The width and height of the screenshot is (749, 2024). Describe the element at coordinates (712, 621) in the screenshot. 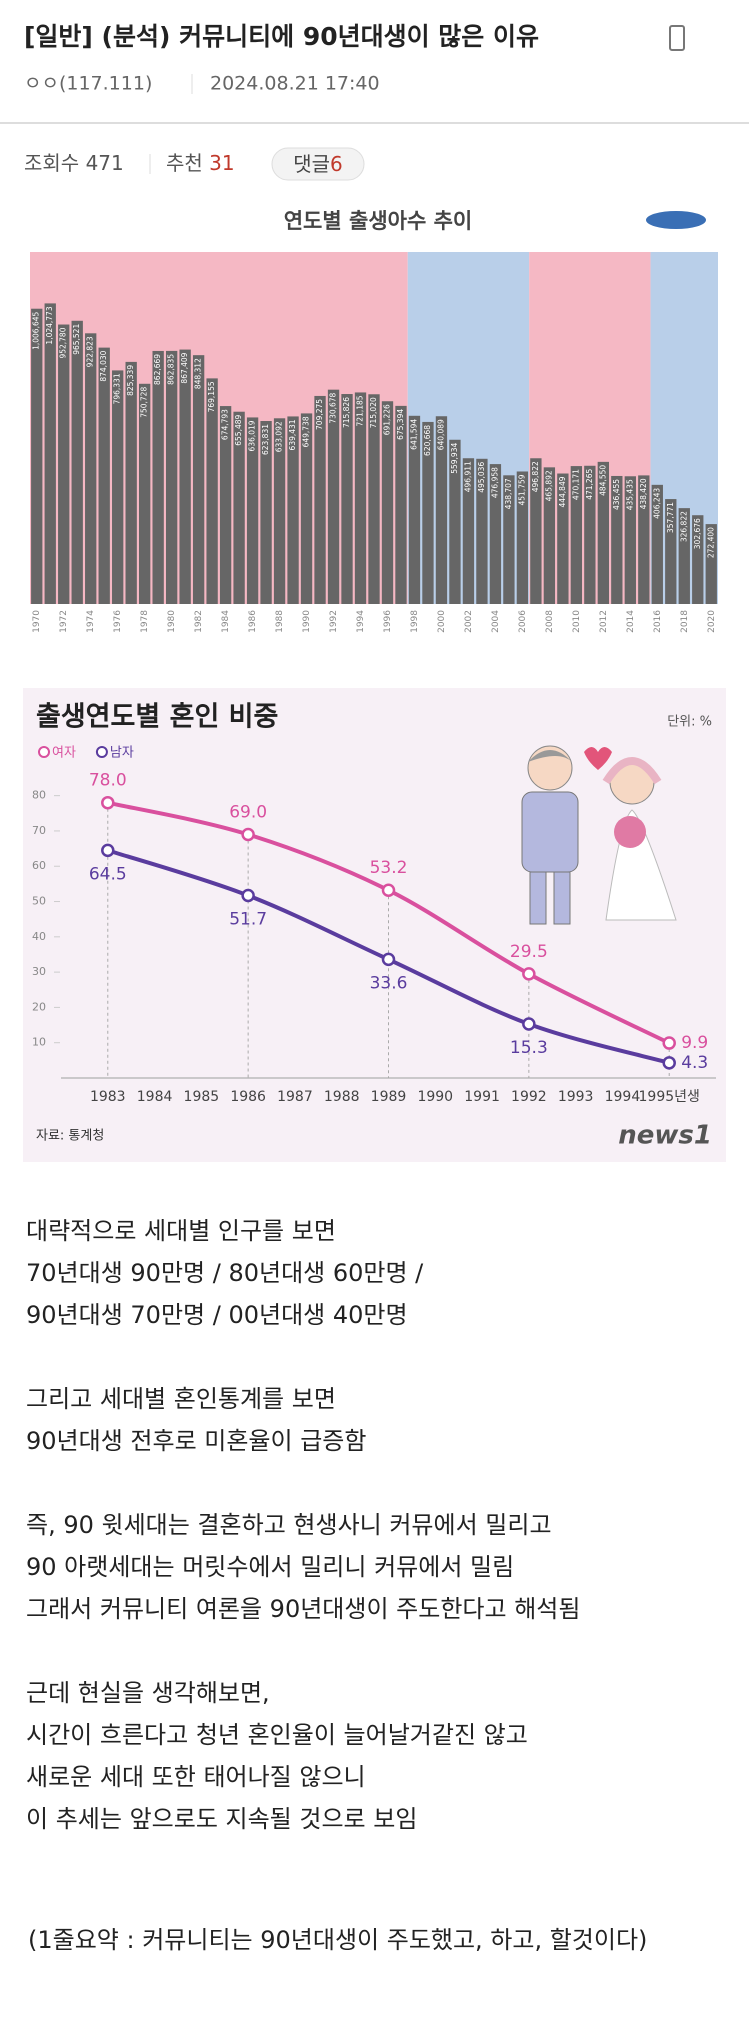

I see `x-tick-label: 2020` at that location.